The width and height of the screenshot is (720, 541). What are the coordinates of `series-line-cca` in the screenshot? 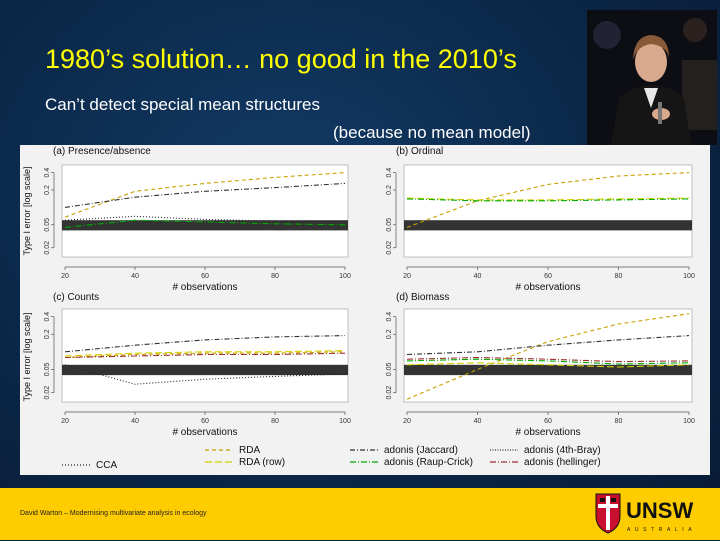 It's located at (205, 374).